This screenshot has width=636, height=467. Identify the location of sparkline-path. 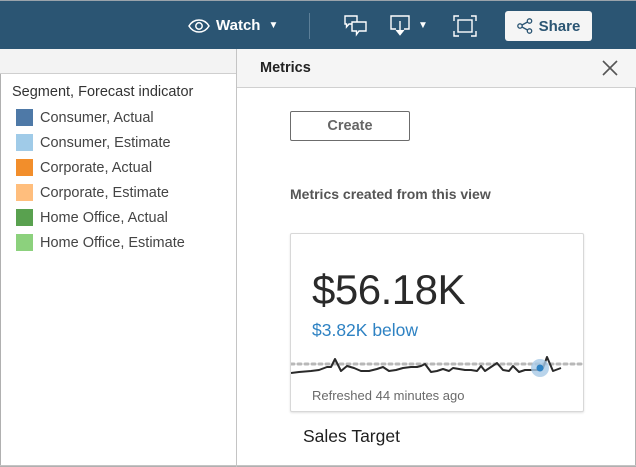
(426, 365).